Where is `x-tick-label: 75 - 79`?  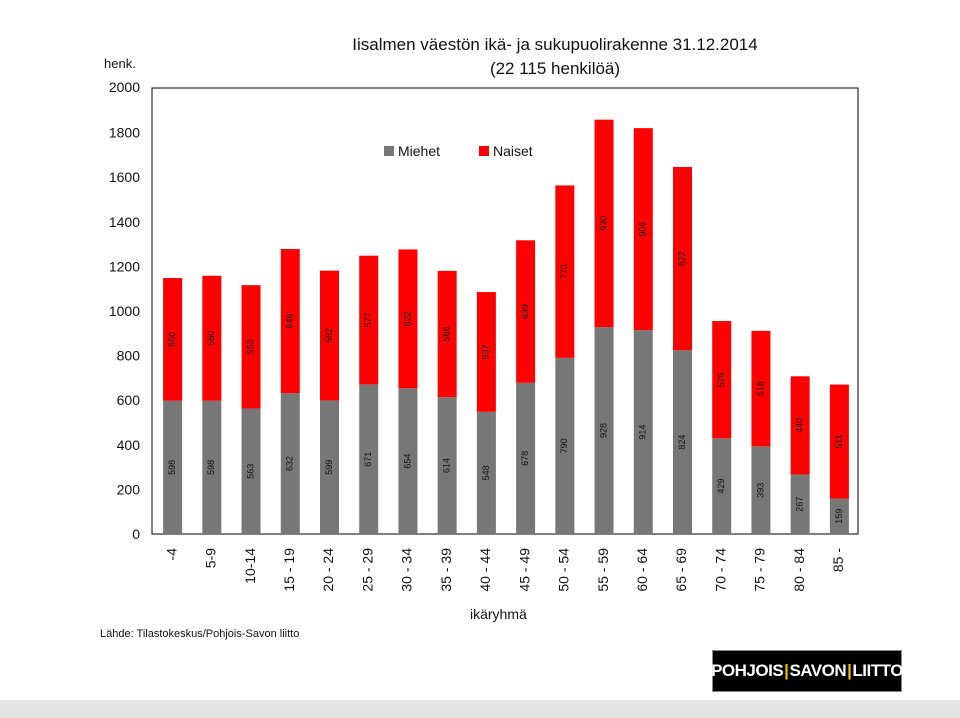 x-tick-label: 75 - 79 is located at coordinates (760, 570).